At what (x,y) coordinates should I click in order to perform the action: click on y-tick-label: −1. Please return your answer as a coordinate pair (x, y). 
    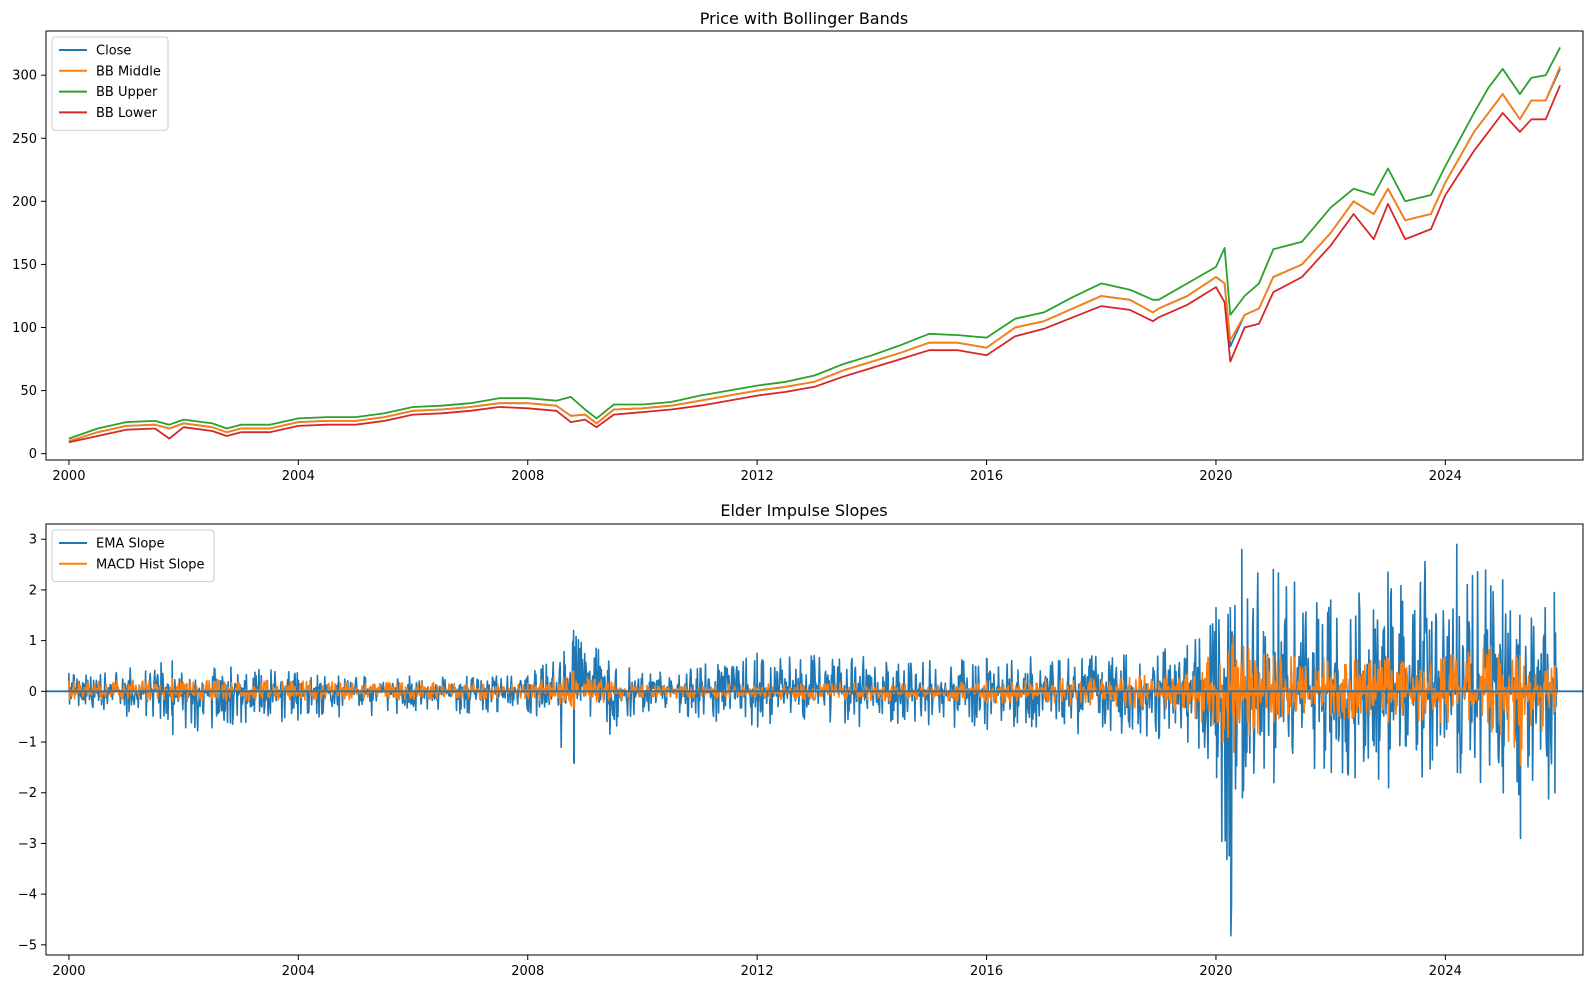
    Looking at the image, I should click on (27, 743).